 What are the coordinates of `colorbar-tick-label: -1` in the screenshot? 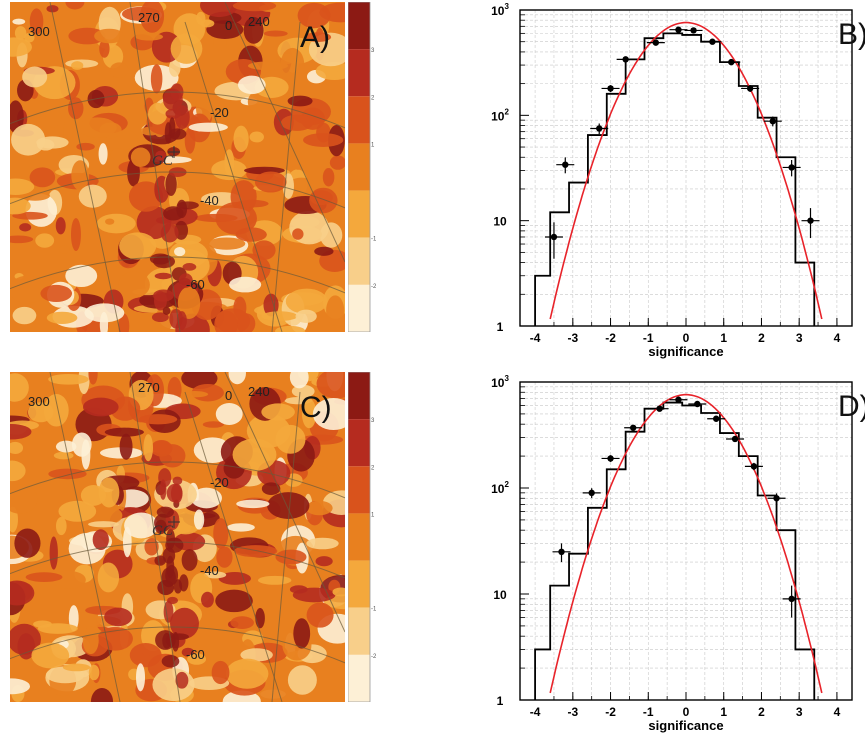 It's located at (373, 610).